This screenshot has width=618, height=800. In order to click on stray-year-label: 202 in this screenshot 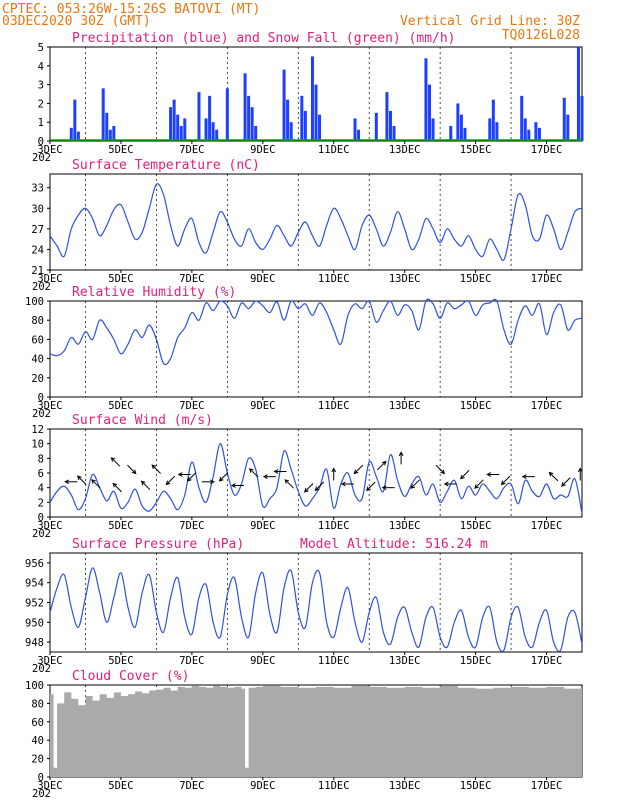, I will do `click(41, 669)`.